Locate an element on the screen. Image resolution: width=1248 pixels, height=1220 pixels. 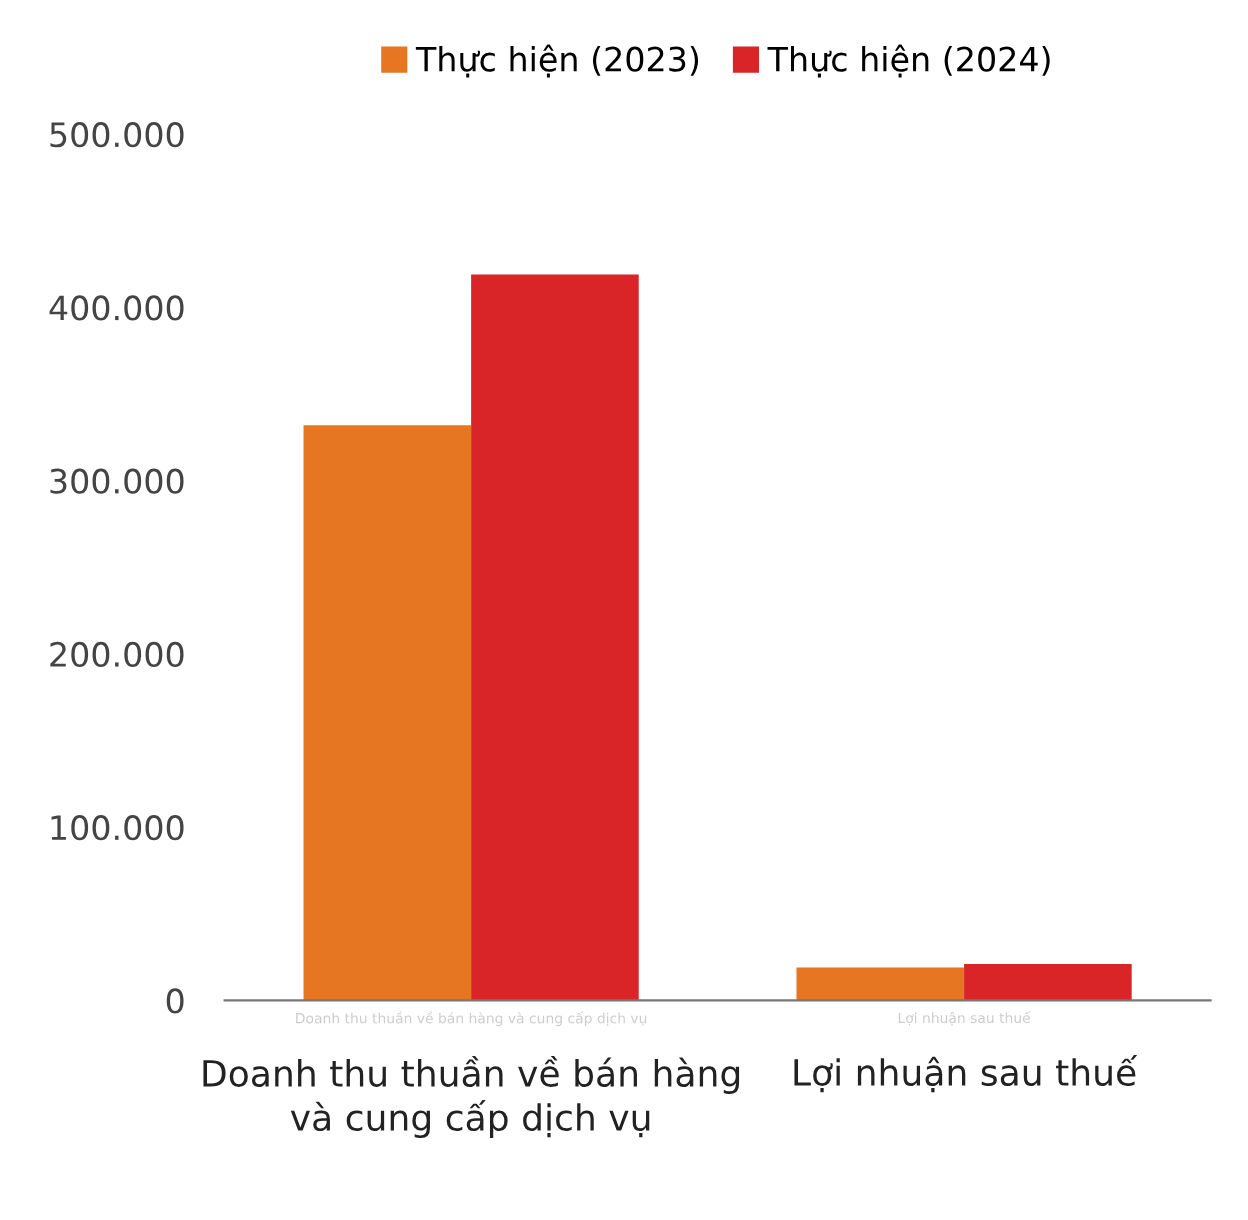
y-tick-label: 100.000 is located at coordinates (117, 828).